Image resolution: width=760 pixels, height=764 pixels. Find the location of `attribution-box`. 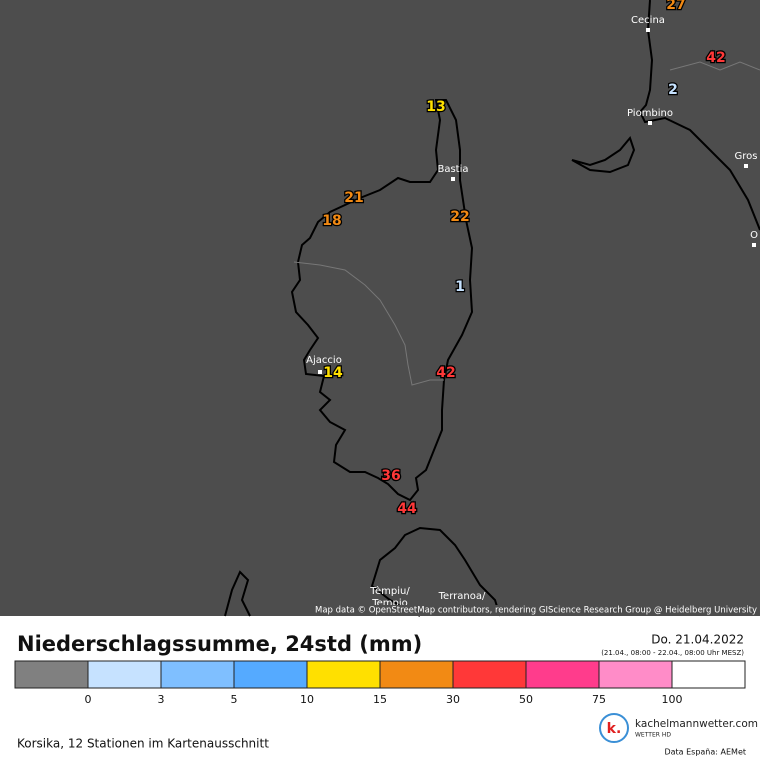

attribution-box is located at coordinates (549, 610).